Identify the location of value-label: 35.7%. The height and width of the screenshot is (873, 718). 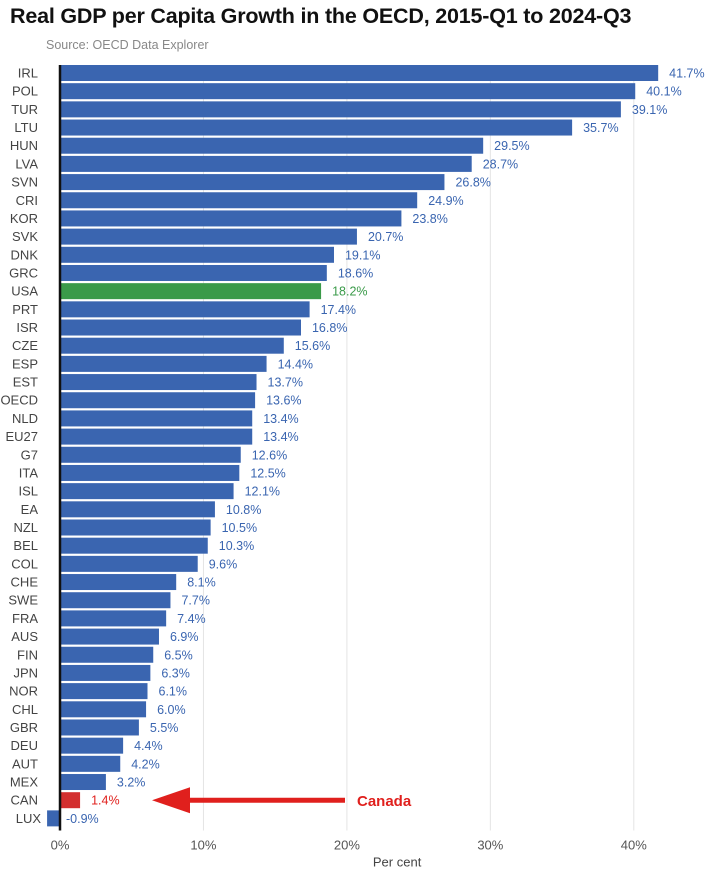
(600, 128).